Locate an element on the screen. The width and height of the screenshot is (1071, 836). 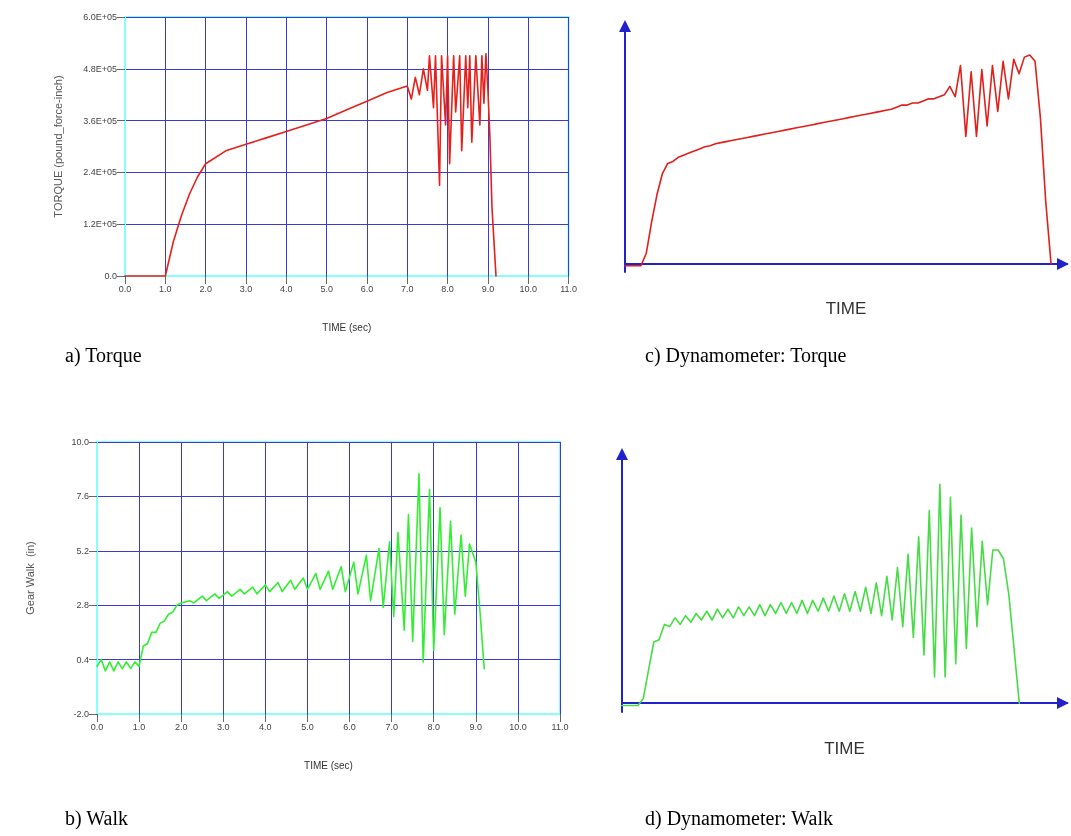
y-tick-label: 0.0 is located at coordinates (110, 276).